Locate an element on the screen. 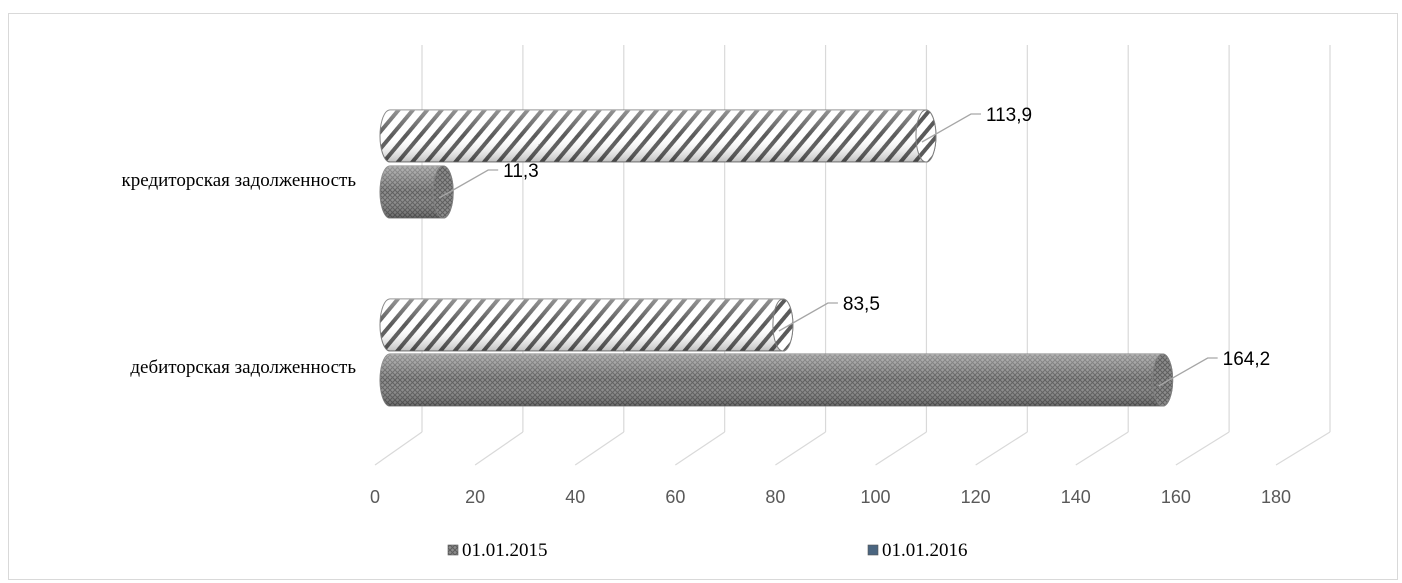  category-label: кредиторская задолженность is located at coordinates (239, 180).